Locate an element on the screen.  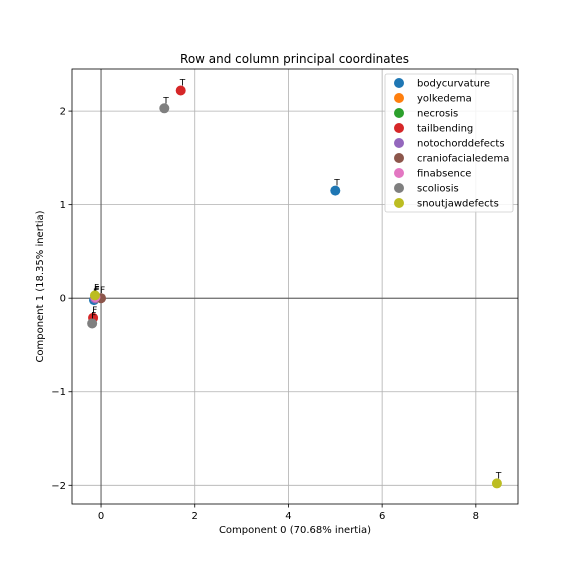
x-tick-label: 8 is located at coordinates (476, 516).